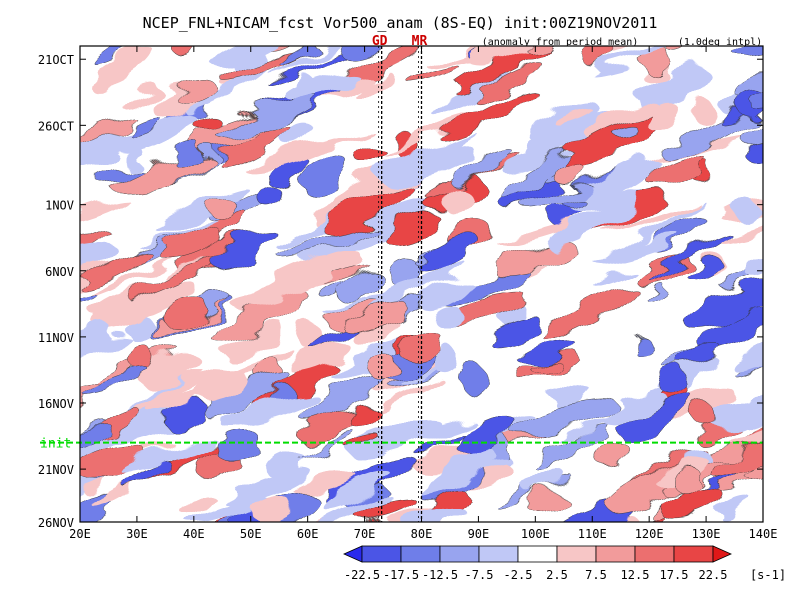 The height and width of the screenshot is (600, 800). I want to click on colorbar-label: 2.5, so click(557, 575).